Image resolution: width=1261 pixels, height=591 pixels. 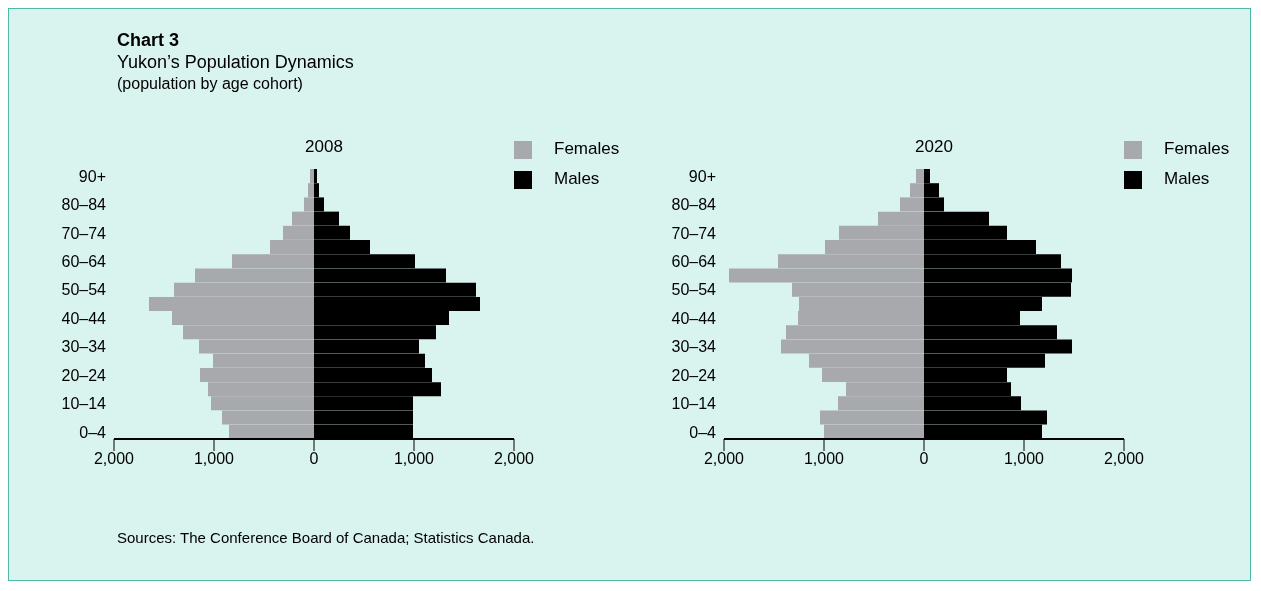 I want to click on source-note: Sources: The Conference Board of Canada; Statistics Canada., so click(x=326, y=537).